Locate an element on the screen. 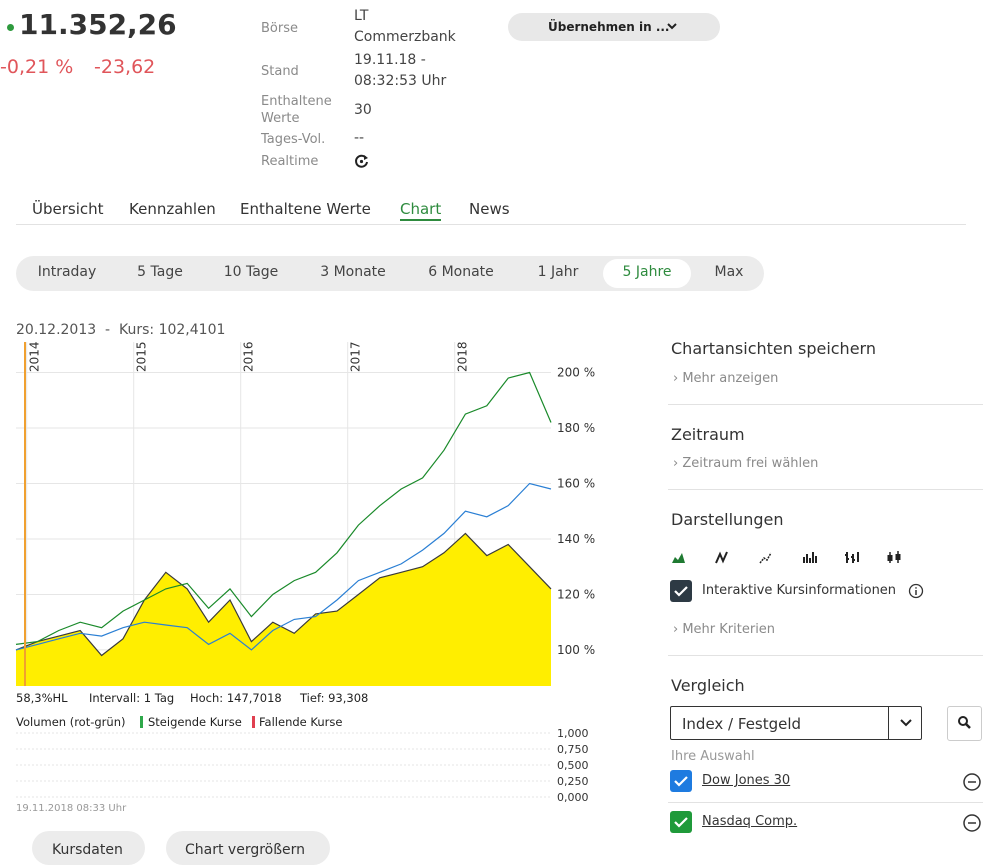 This screenshot has height=865, width=999. y-tick-label: 100 % is located at coordinates (576, 650).